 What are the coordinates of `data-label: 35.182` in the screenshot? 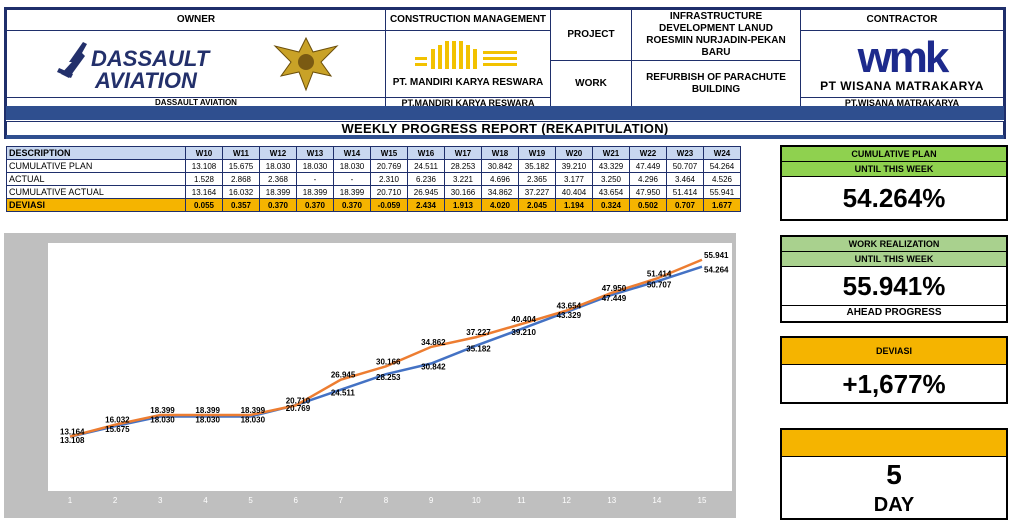 It's located at (478, 349).